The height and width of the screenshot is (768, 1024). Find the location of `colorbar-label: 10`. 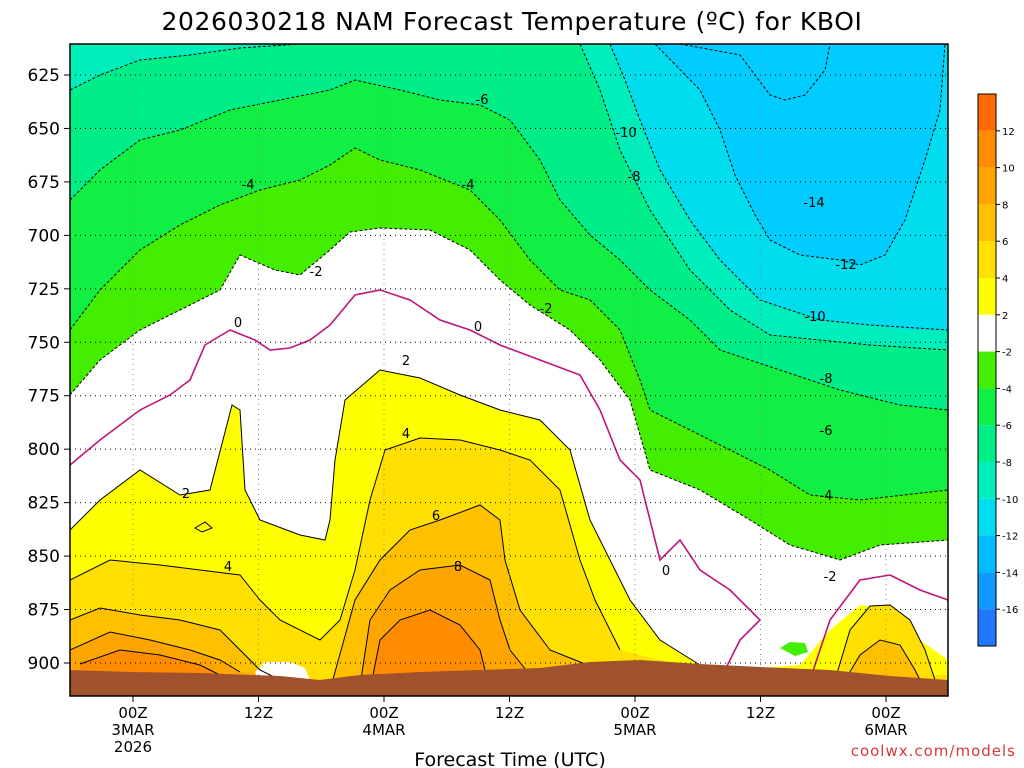

colorbar-label: 10 is located at coordinates (1008, 169).